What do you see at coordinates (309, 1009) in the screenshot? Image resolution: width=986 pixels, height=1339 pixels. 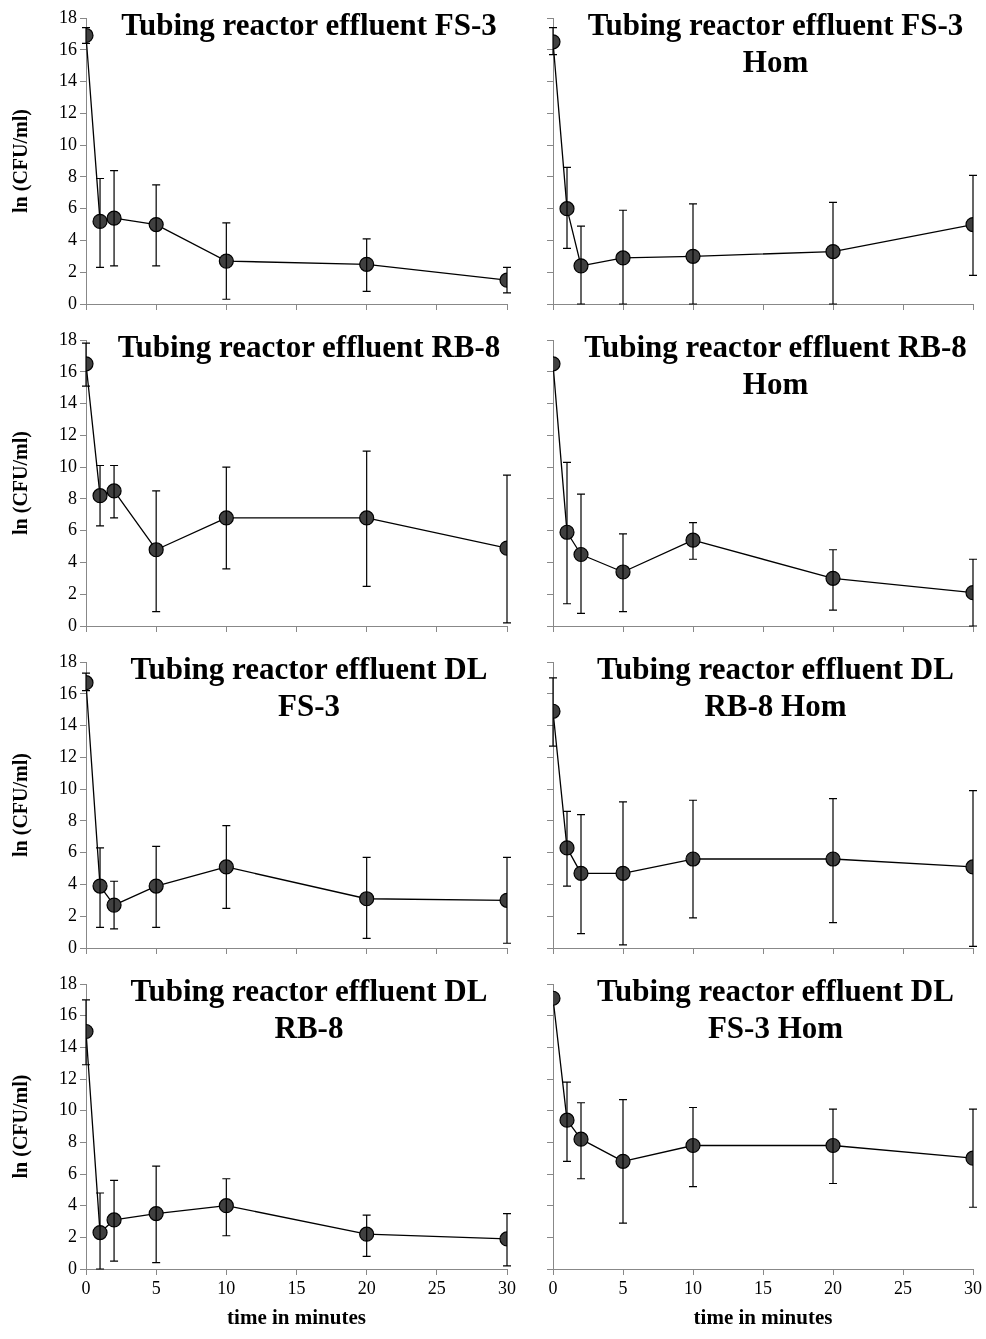 I see `chart-title: Tubing reactor effluent DL RB-8` at bounding box center [309, 1009].